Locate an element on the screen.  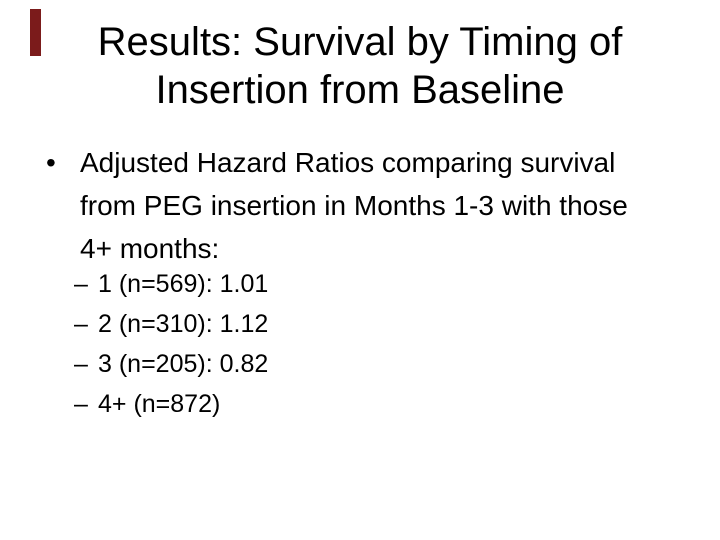
sub-bullet-text: 4+ (n=872) is located at coordinates (159, 404).